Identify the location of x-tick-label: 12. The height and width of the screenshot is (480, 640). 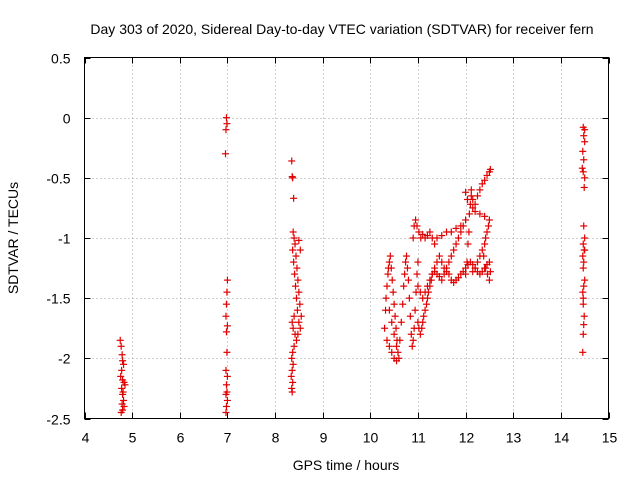
(467, 438).